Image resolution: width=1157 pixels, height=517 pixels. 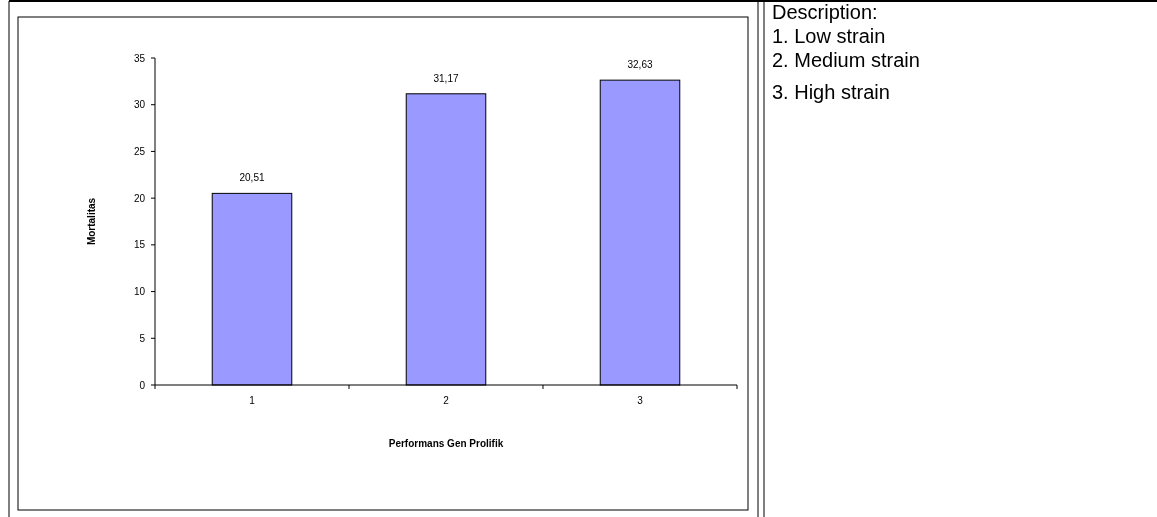 I want to click on x-axis-title: Performans Gen Prolifik, so click(x=446, y=443).